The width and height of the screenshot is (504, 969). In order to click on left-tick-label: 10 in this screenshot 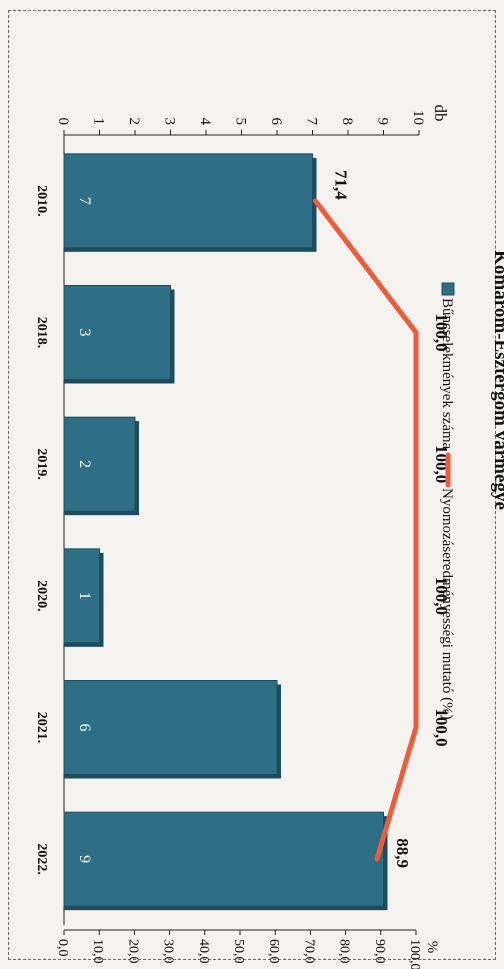, I will do `click(418, 117)`.